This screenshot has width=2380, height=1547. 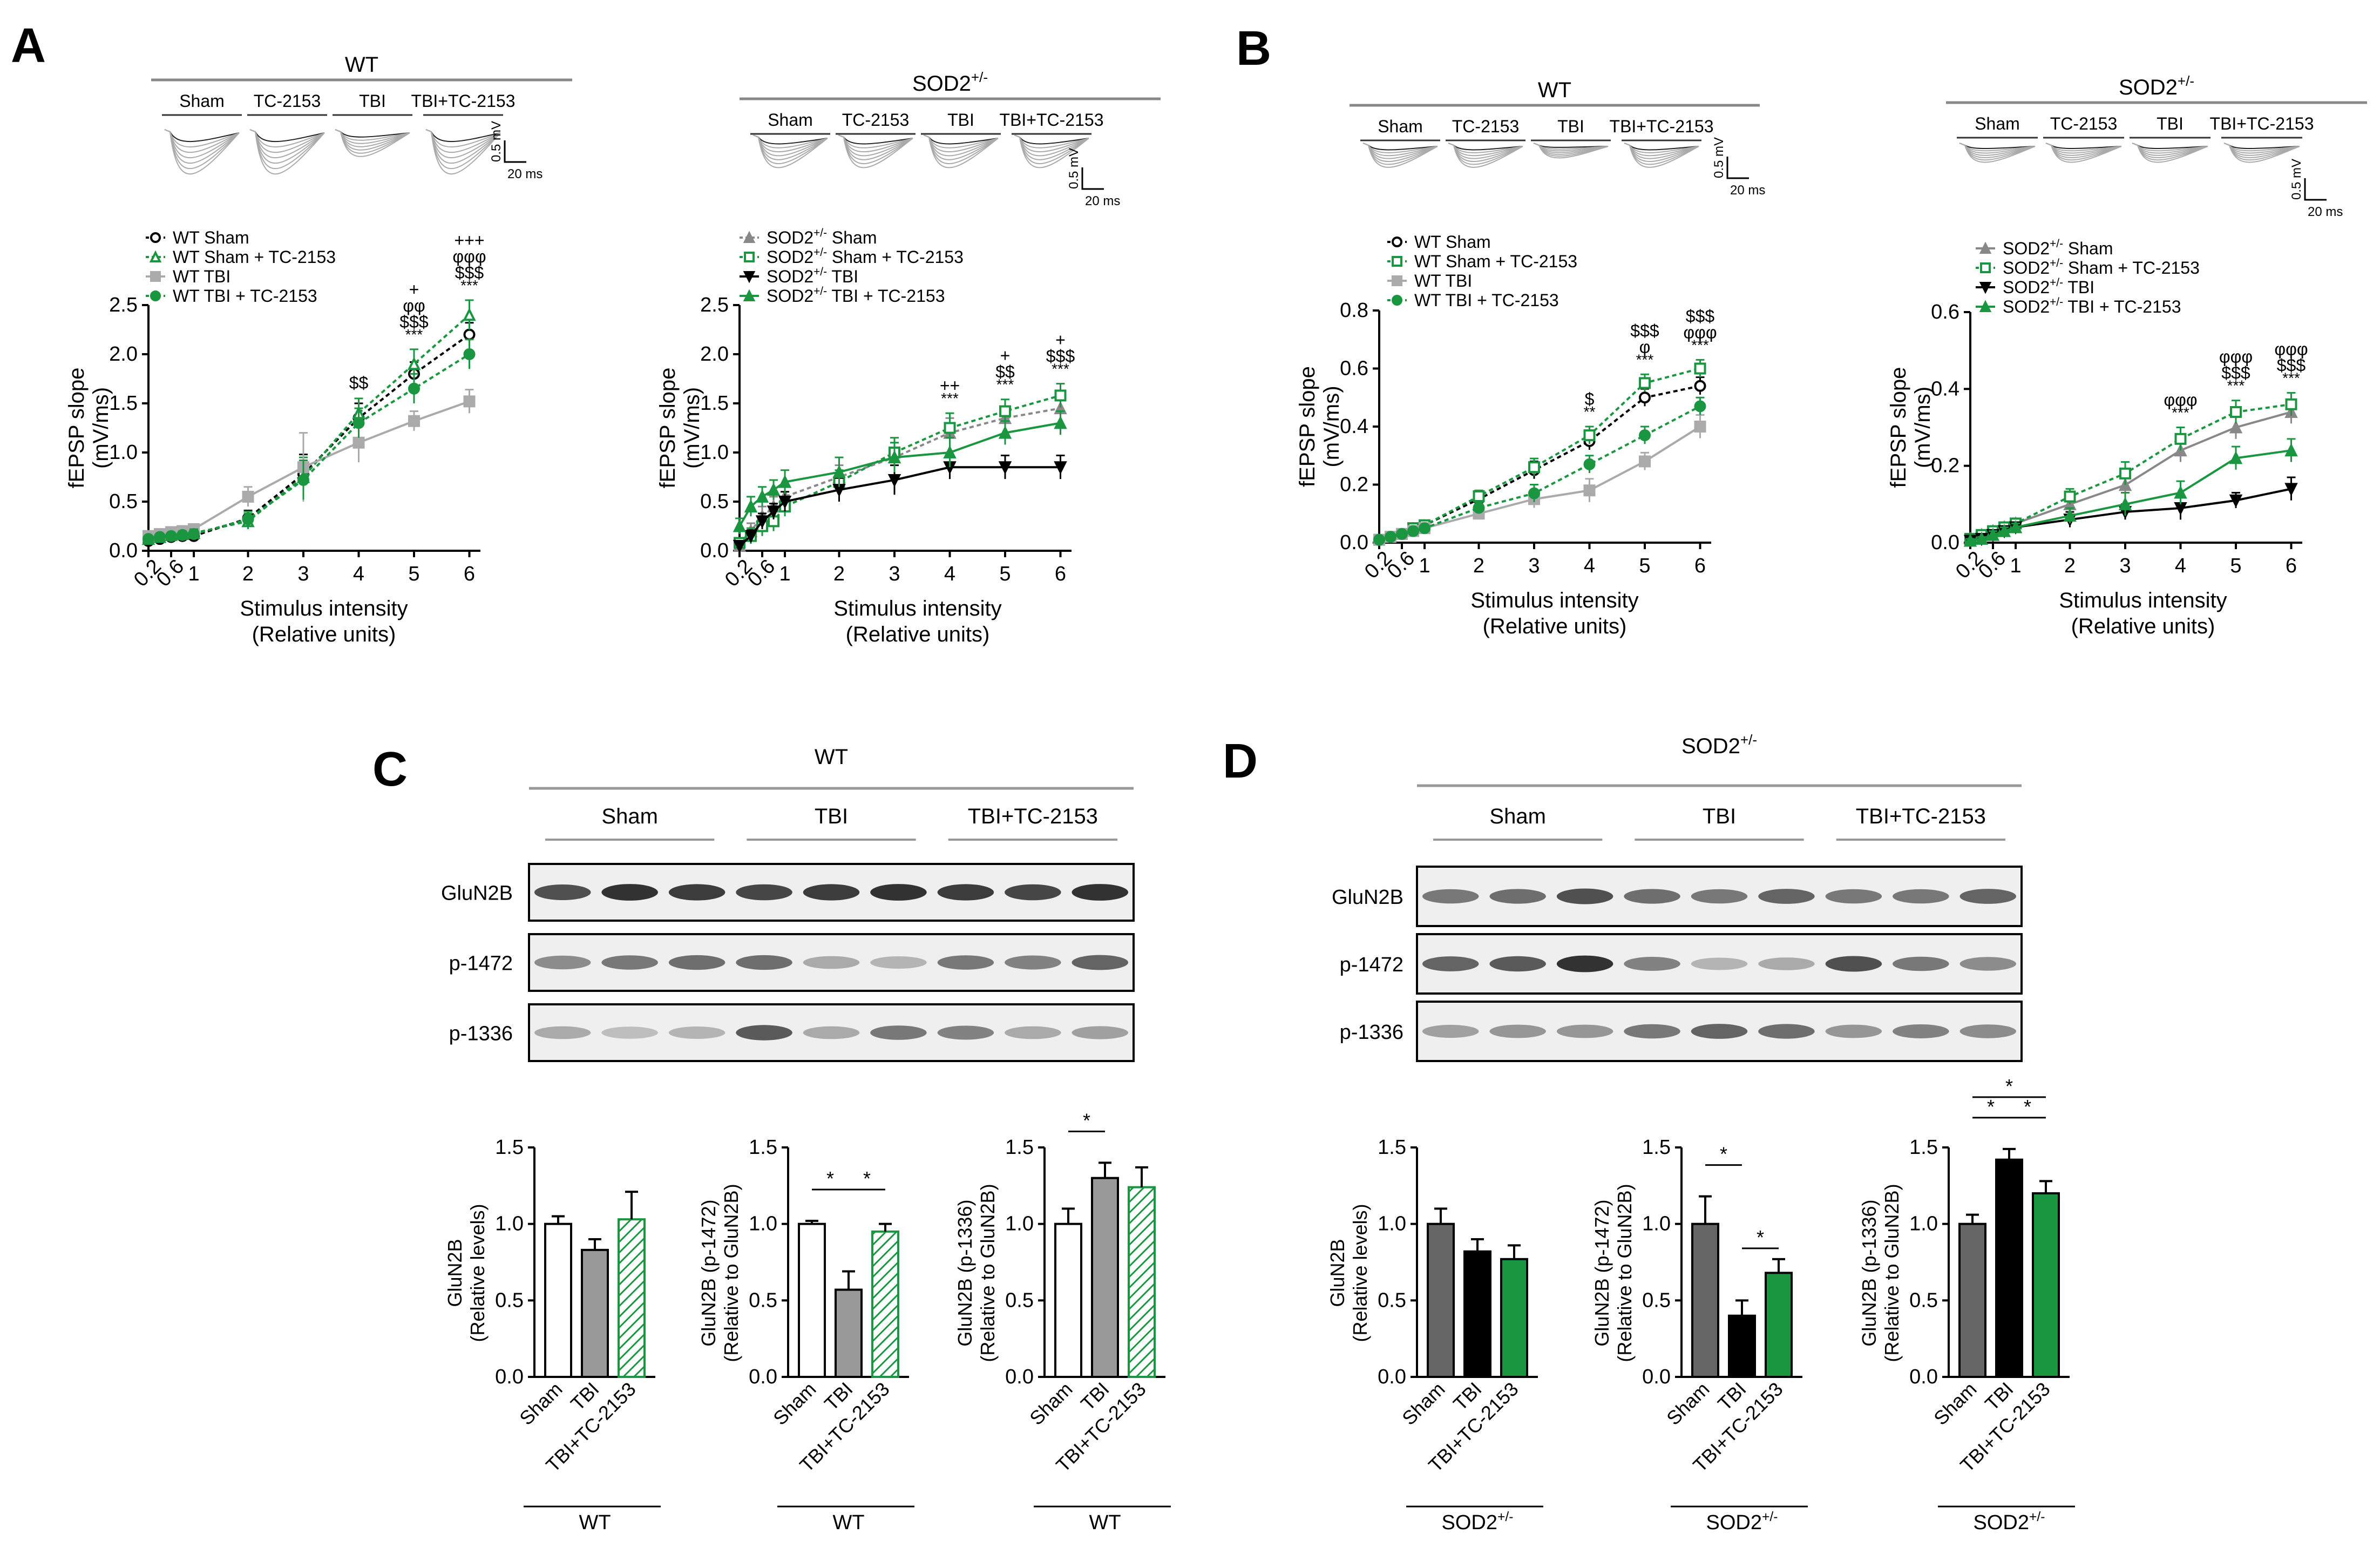 I want to click on blot-group-label: Sham, so click(x=1517, y=816).